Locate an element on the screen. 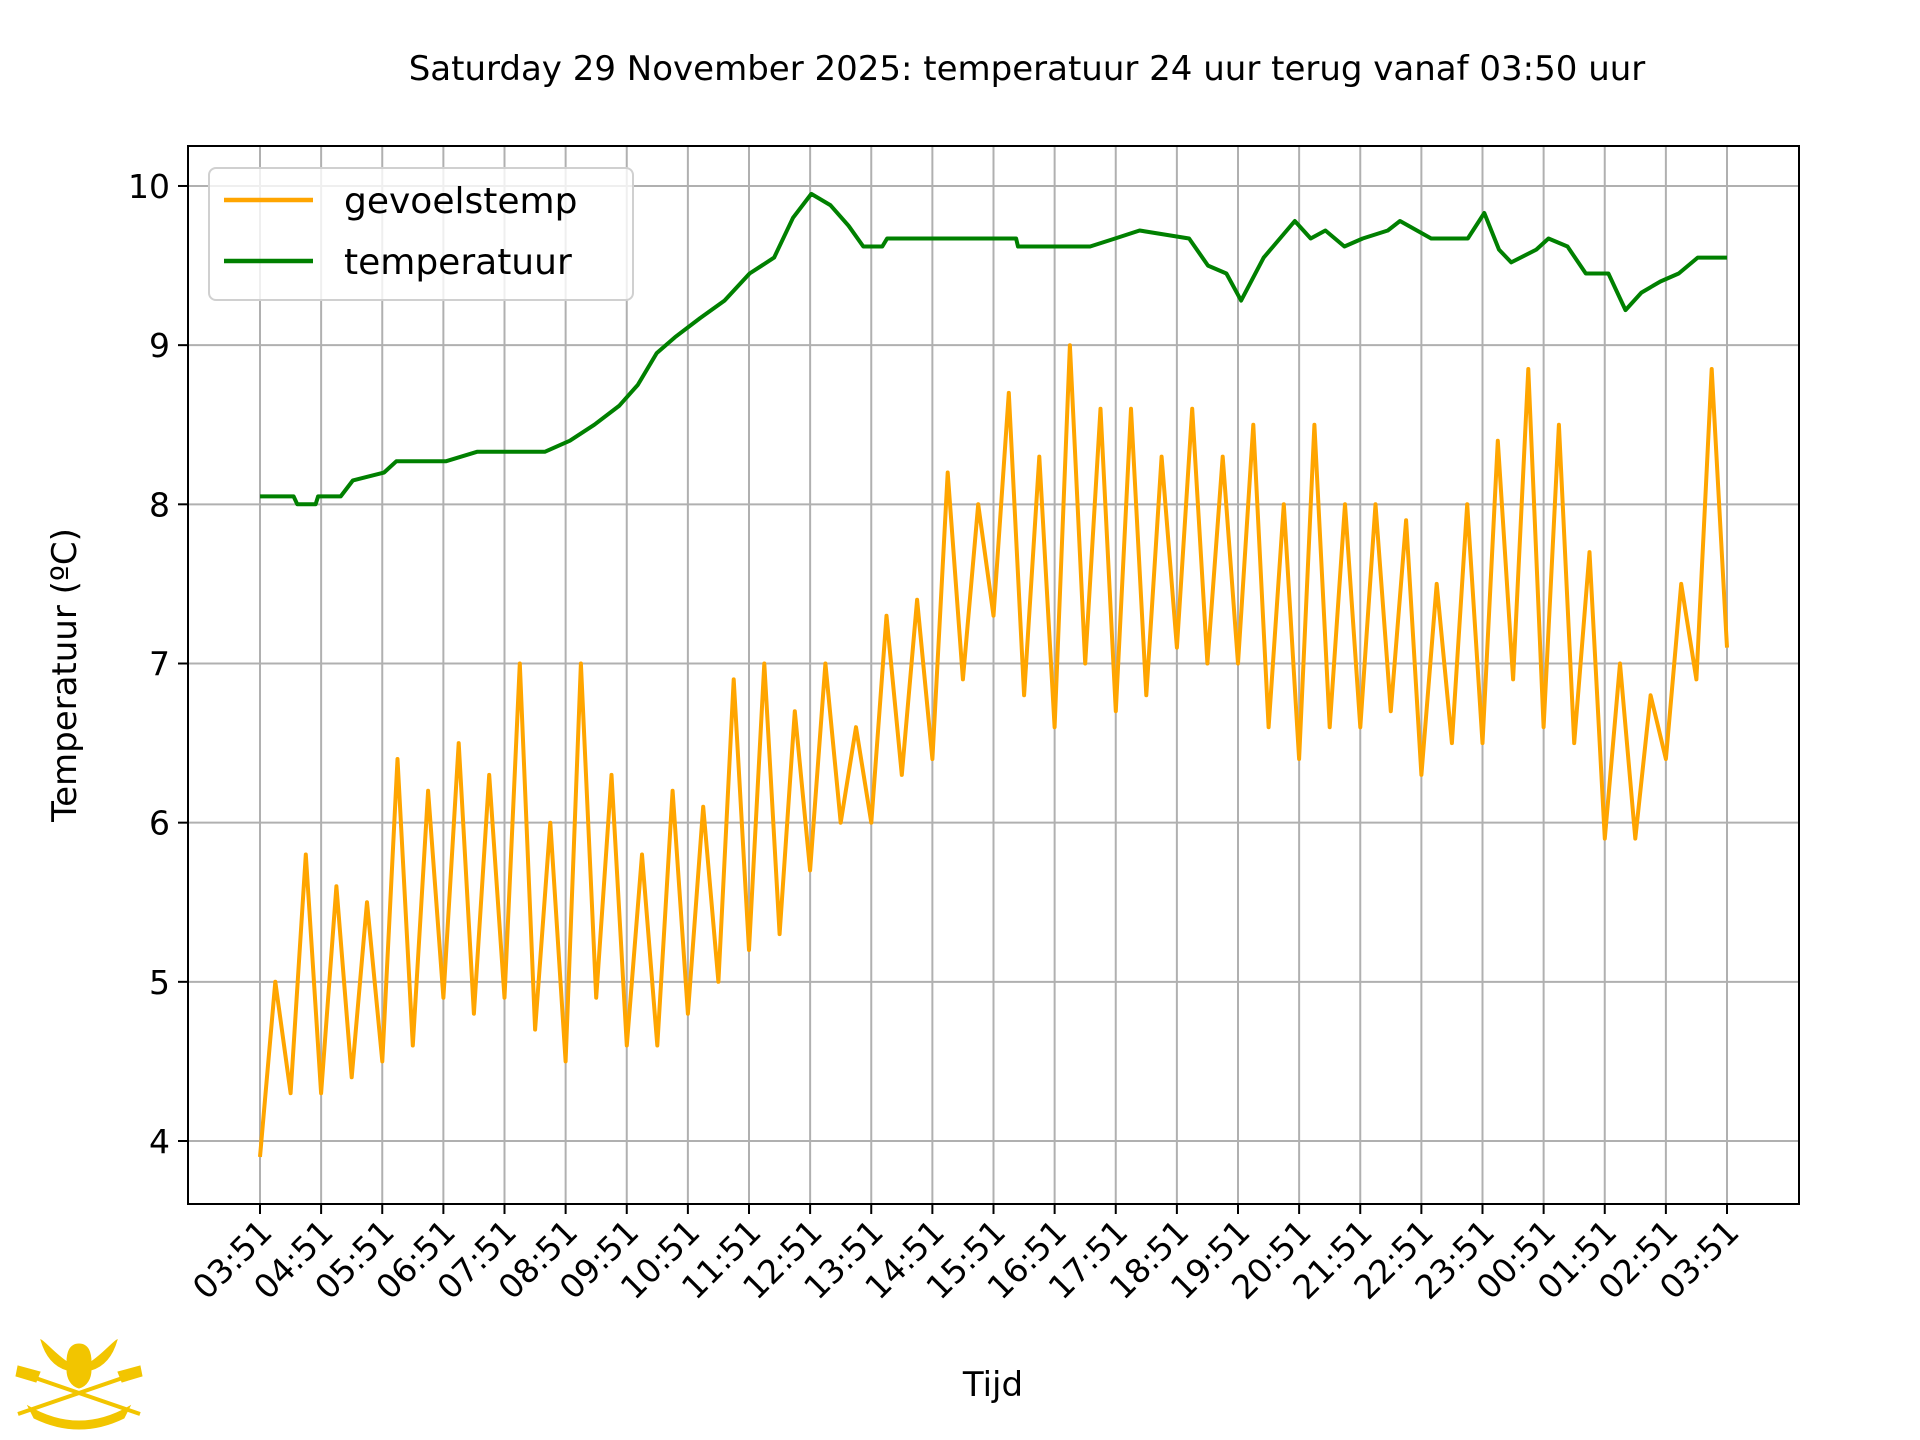 The image size is (1920, 1440). y-tick-label: 9 is located at coordinates (159, 345).